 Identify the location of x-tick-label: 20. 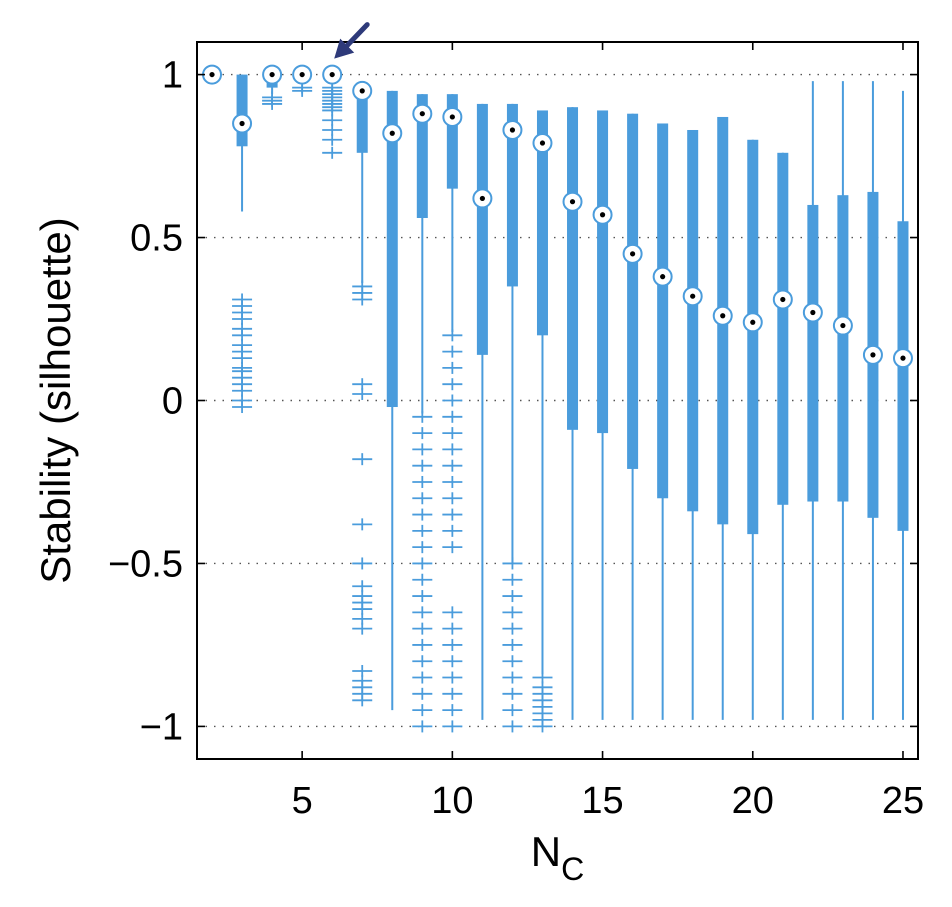
(753, 801).